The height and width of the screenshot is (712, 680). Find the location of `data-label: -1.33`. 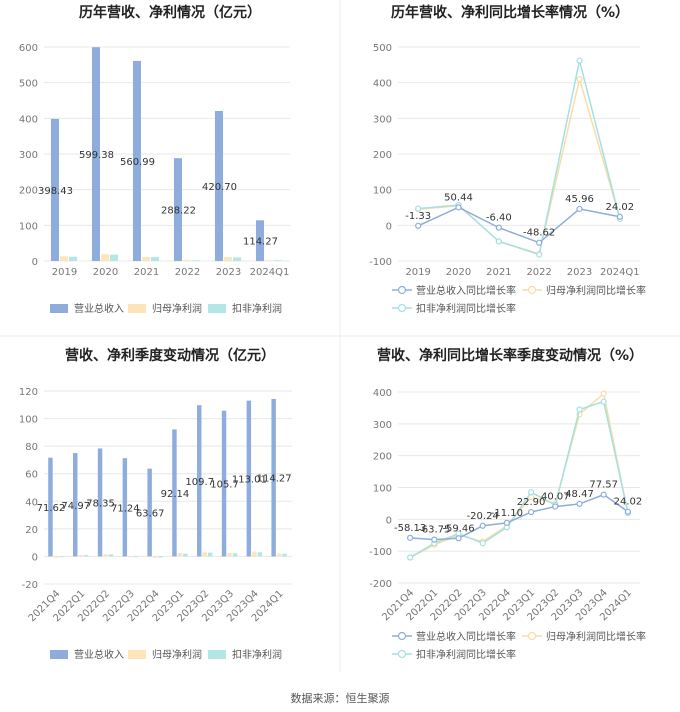

data-label: -1.33 is located at coordinates (418, 216).